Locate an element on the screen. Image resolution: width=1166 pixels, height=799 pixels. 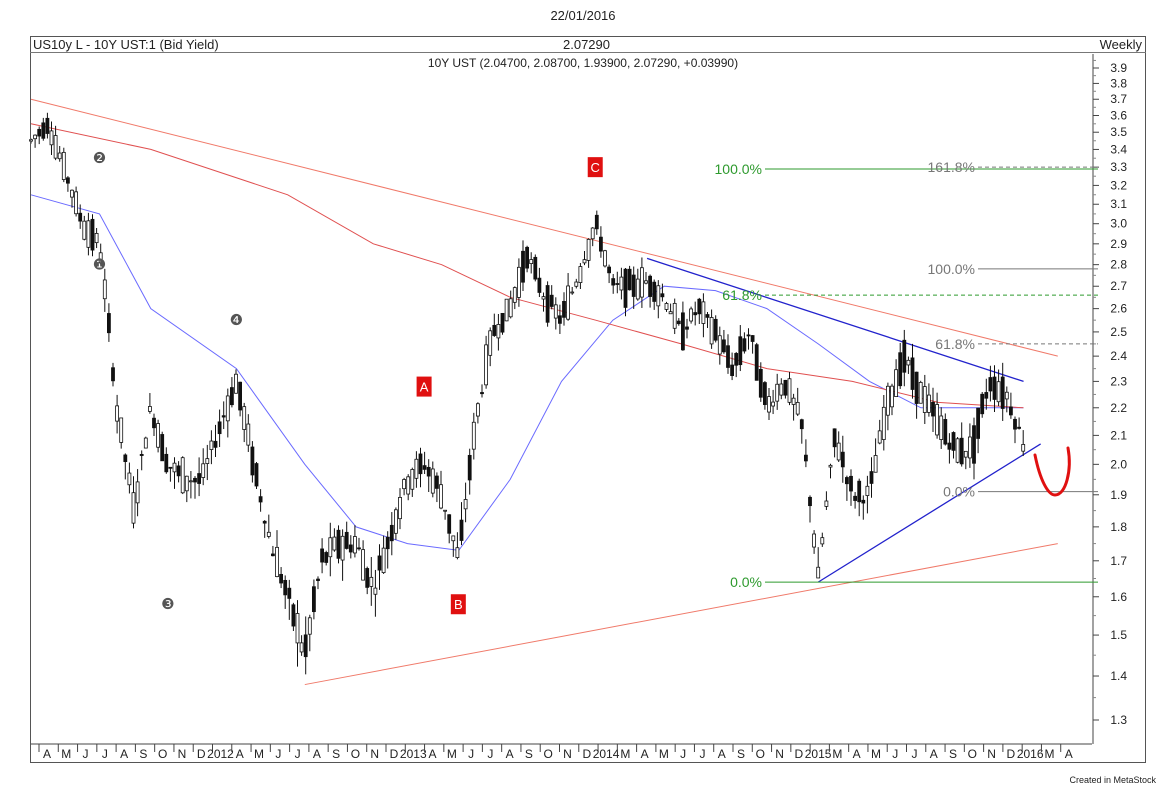
annotation-curve is located at coordinates (1052, 471).